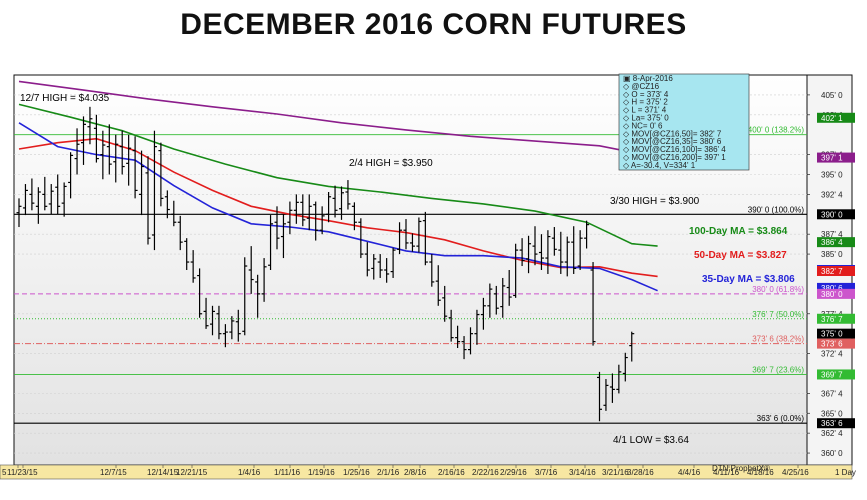 The height and width of the screenshot is (500, 867). I want to click on info-line-1: ◇ @CZ16, so click(641, 86).